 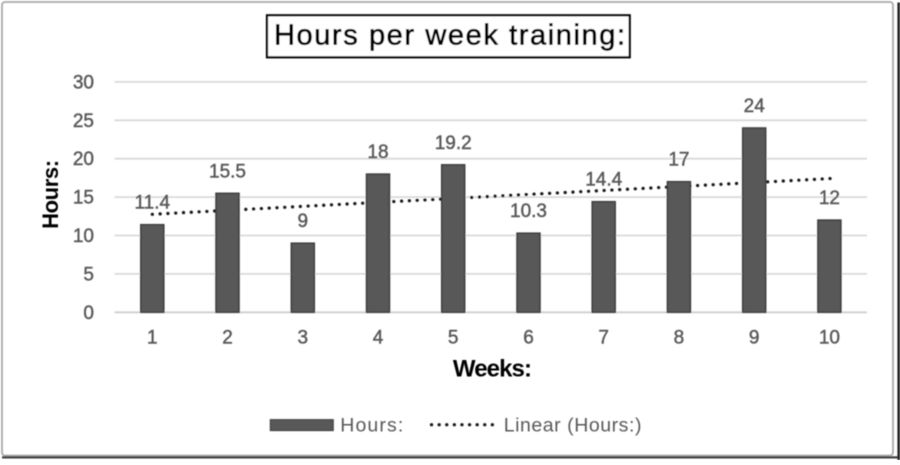 I want to click on svg-text: 30, so click(x=83, y=82).